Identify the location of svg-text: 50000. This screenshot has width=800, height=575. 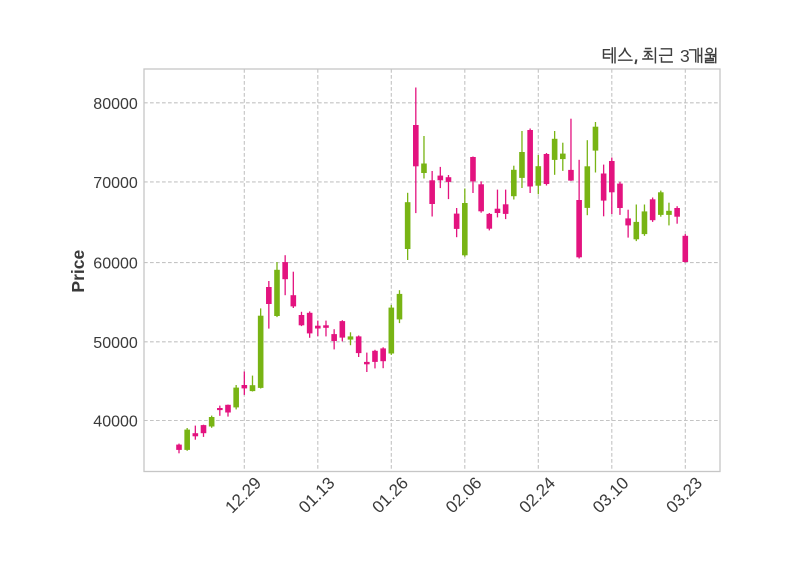
(115, 343).